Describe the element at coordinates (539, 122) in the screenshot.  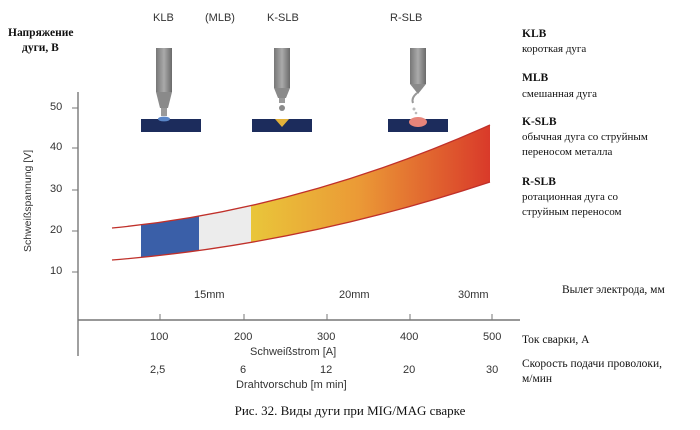
I see `legend-k-slb-abbr: K-SLB` at that location.